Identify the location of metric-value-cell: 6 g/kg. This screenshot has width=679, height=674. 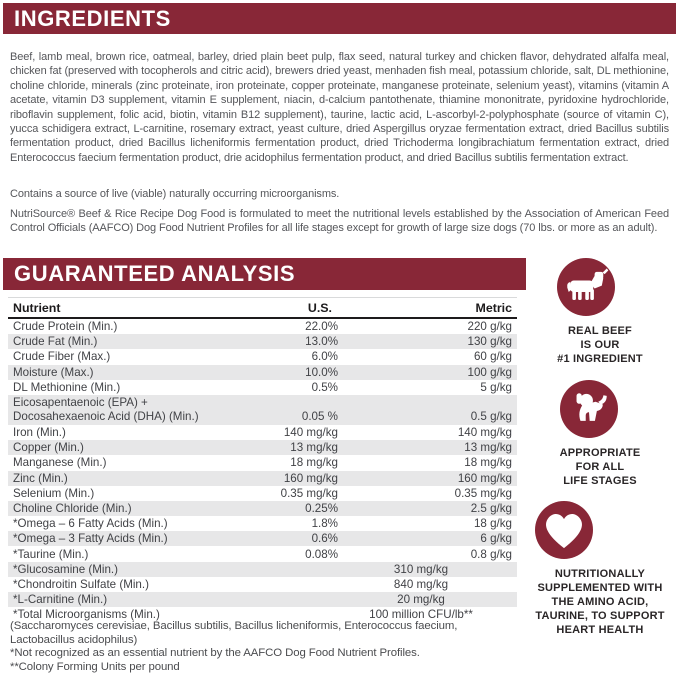
(496, 539).